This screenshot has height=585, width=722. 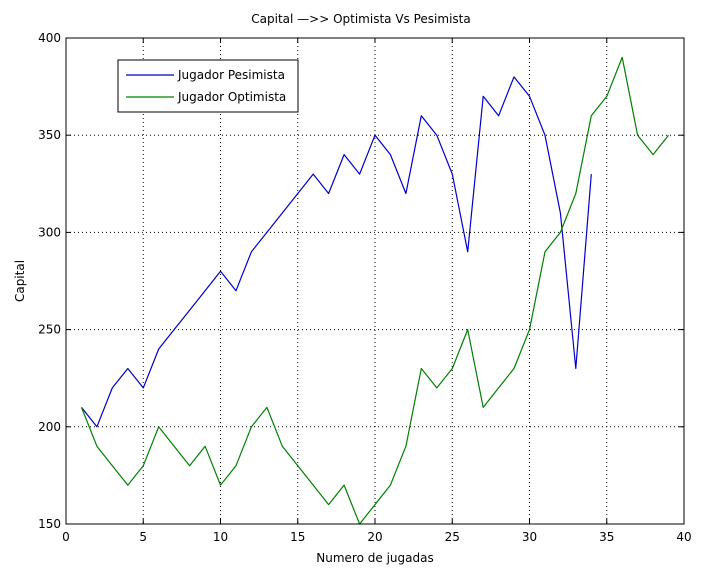 I want to click on legend-label-1: Jugador Pesimista, so click(x=231, y=75).